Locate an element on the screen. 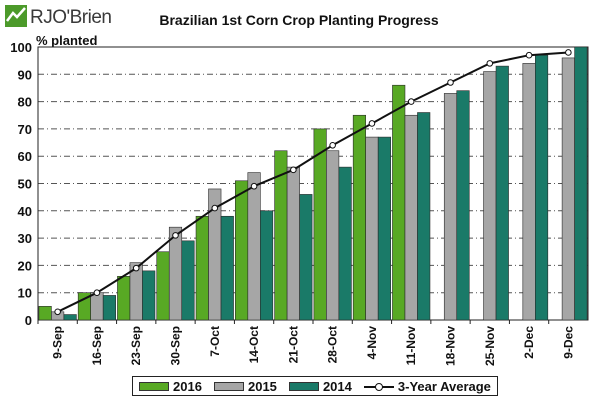 Image resolution: width=598 pixels, height=402 pixels. y-axis-label: % planted is located at coordinates (67, 40).